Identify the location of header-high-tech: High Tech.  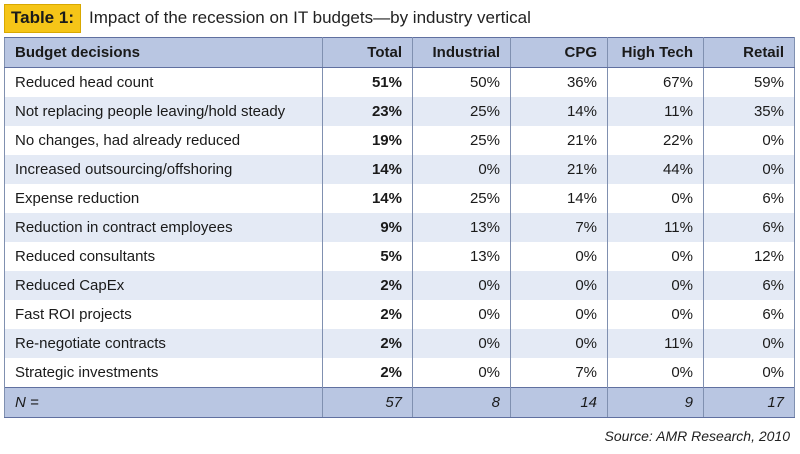
(655, 52).